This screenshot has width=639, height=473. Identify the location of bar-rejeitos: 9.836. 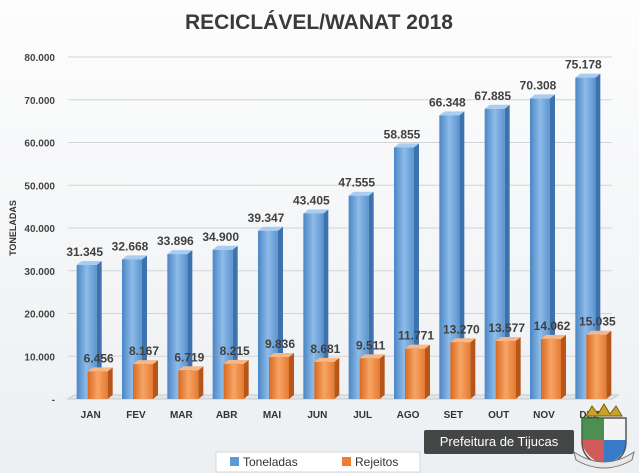
(280, 368).